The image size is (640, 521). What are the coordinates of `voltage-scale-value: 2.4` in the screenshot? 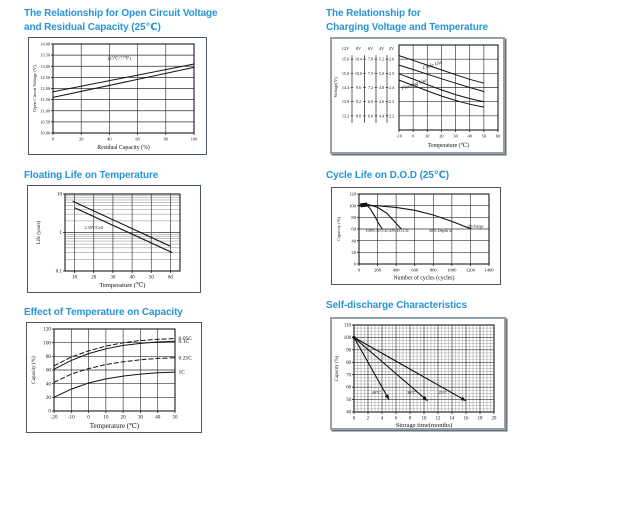 It's located at (392, 87).